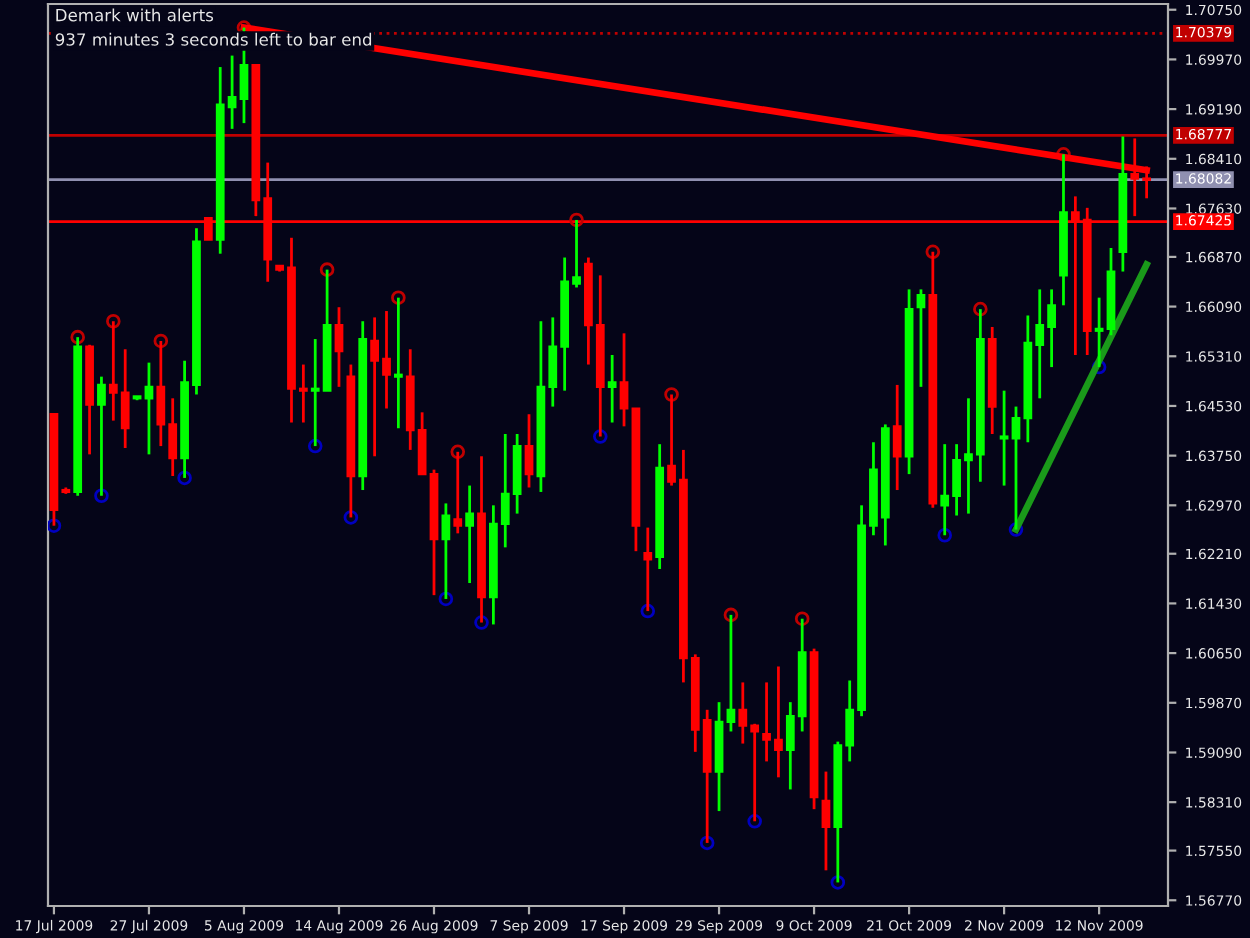 The height and width of the screenshot is (938, 1250). I want to click on annotation: 937 minutes 3 seconds left to bar end, so click(213, 39).